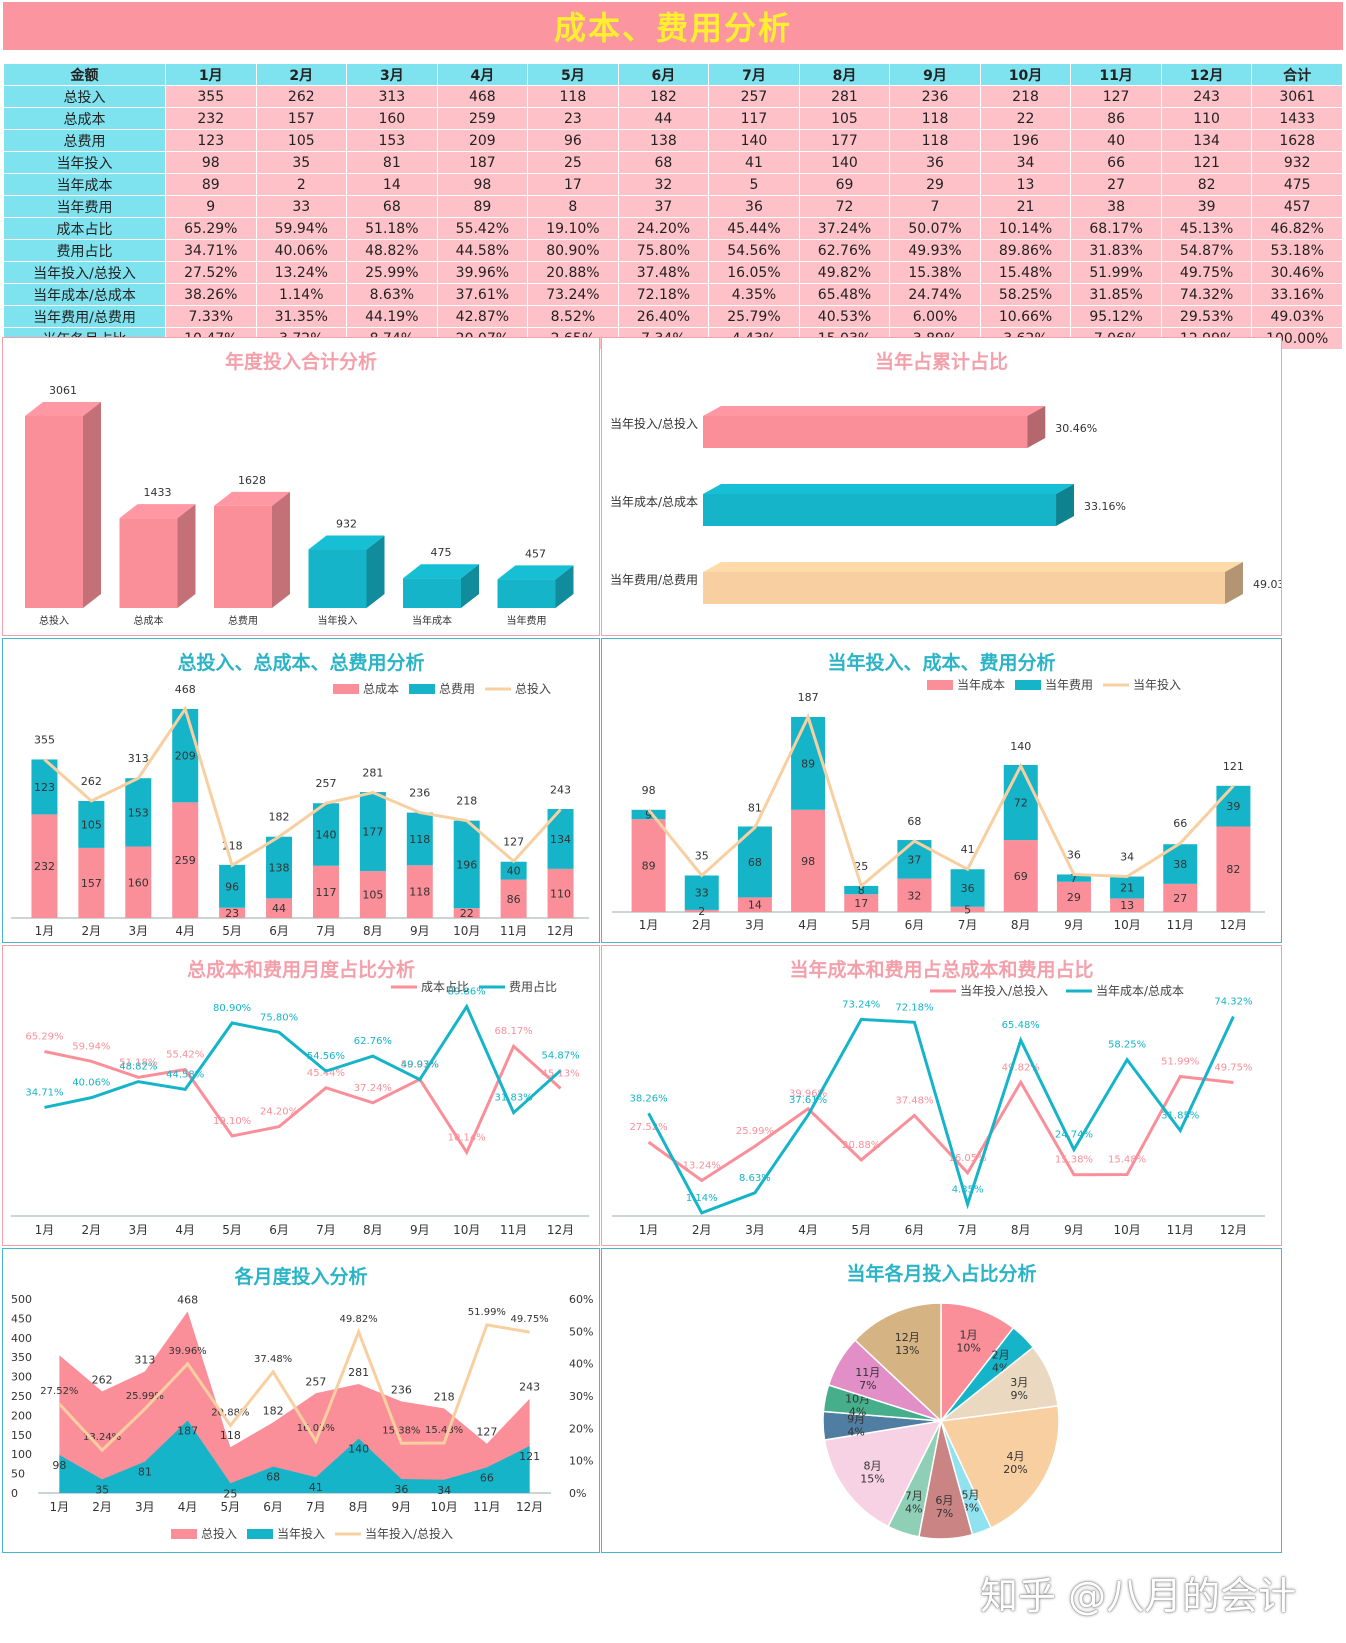 The height and width of the screenshot is (1643, 1346). Describe the element at coordinates (914, 895) in the screenshot. I see `data-label: 32` at that location.